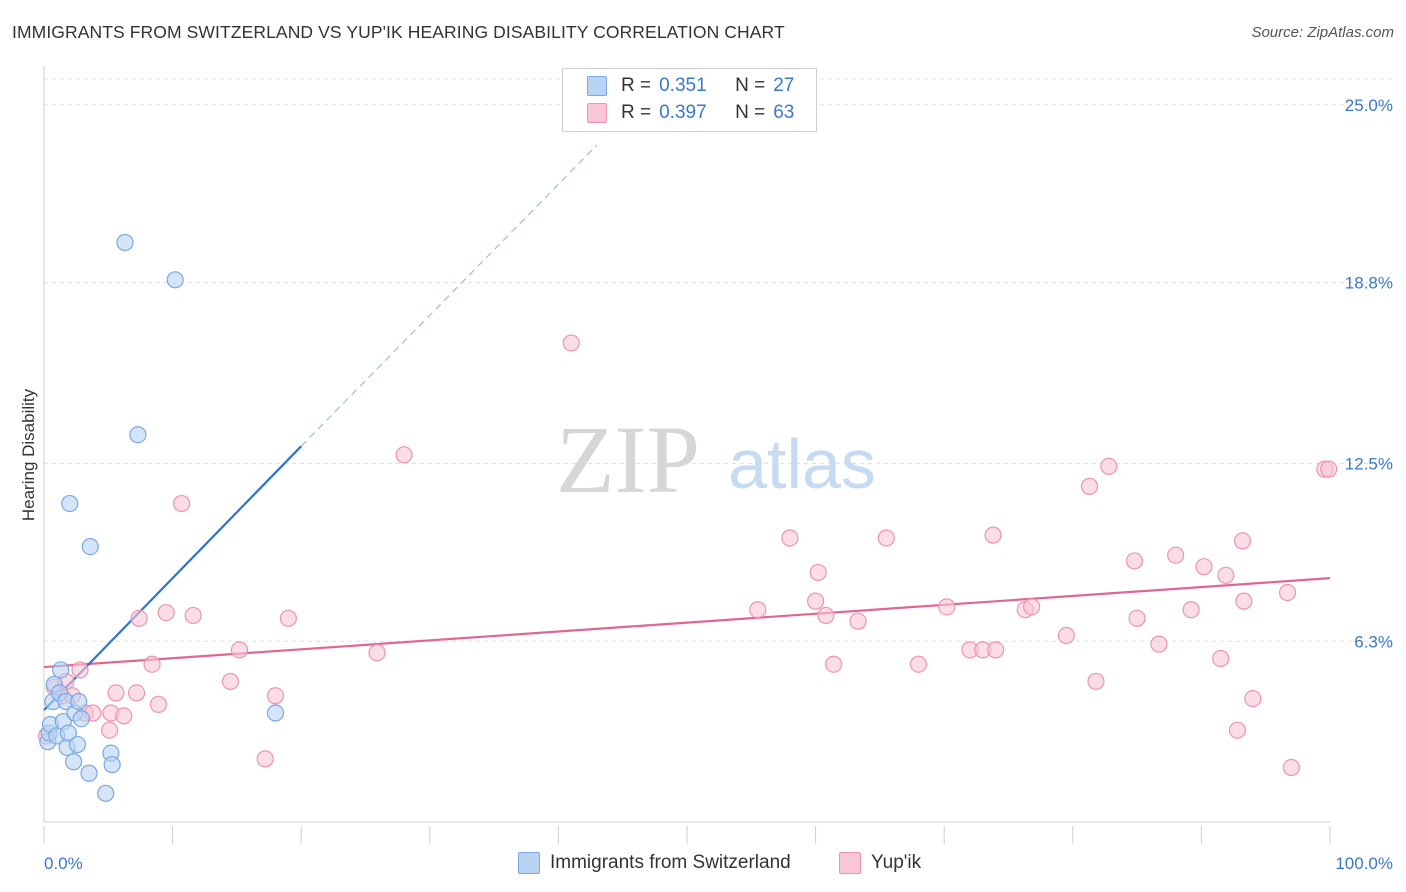 This screenshot has width=1406, height=892. Describe the element at coordinates (1369, 283) in the screenshot. I see `y-tick-label: 18.8%` at that location.